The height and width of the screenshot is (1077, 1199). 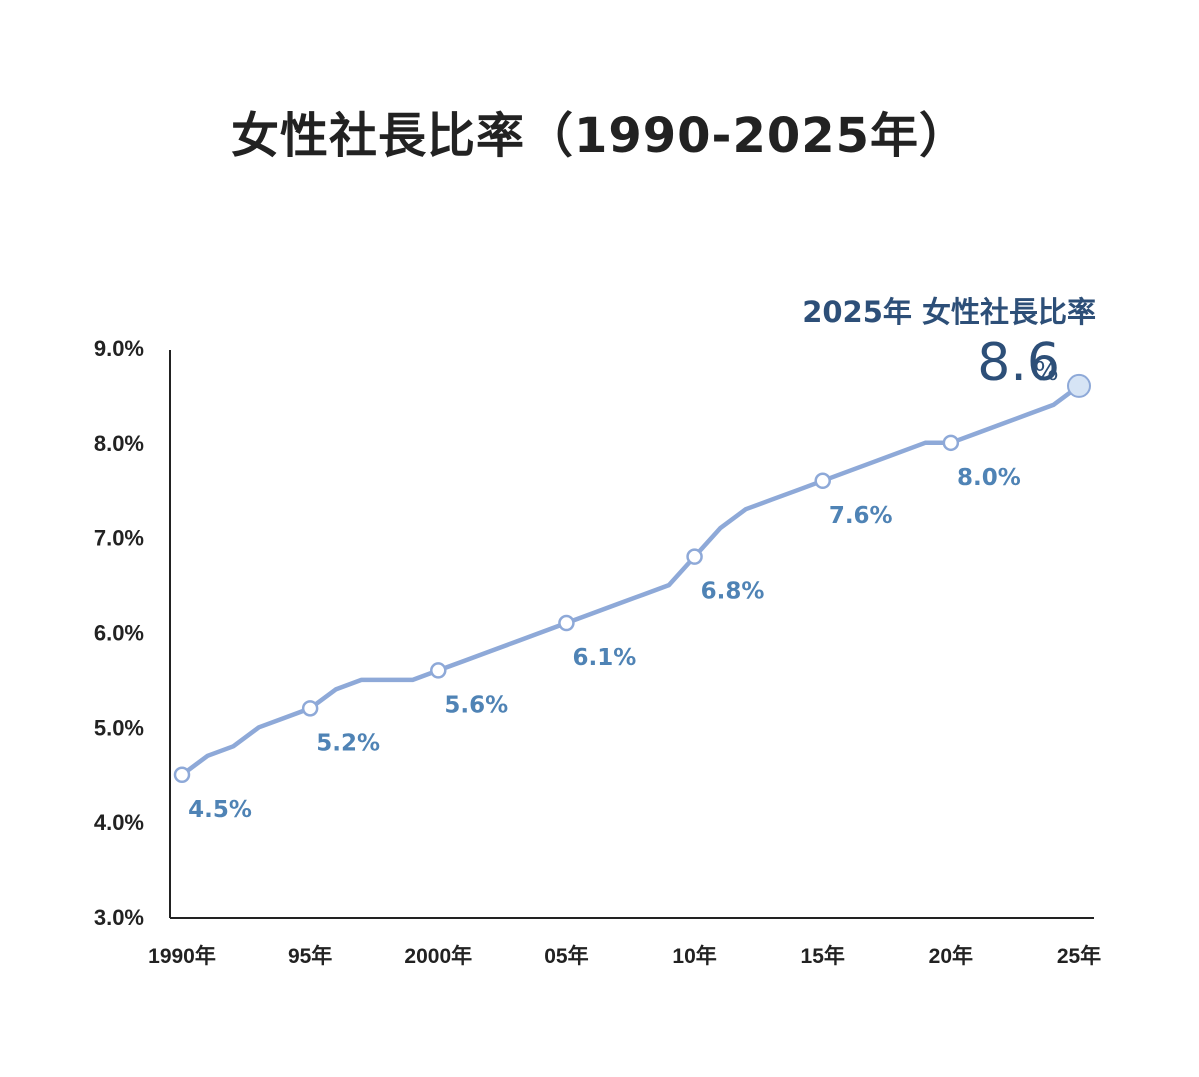 What do you see at coordinates (476, 705) in the screenshot?
I see `data-label: 5.6%` at bounding box center [476, 705].